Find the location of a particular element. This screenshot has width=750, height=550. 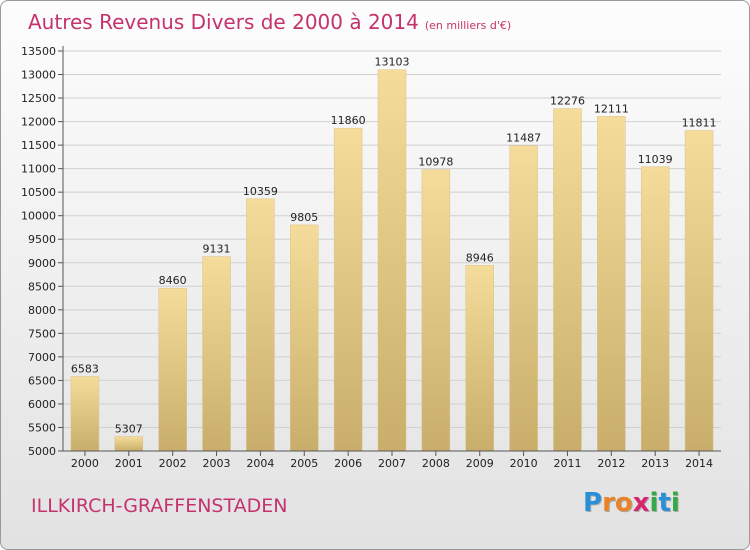

x-tick-label: 2003 is located at coordinates (217, 463).